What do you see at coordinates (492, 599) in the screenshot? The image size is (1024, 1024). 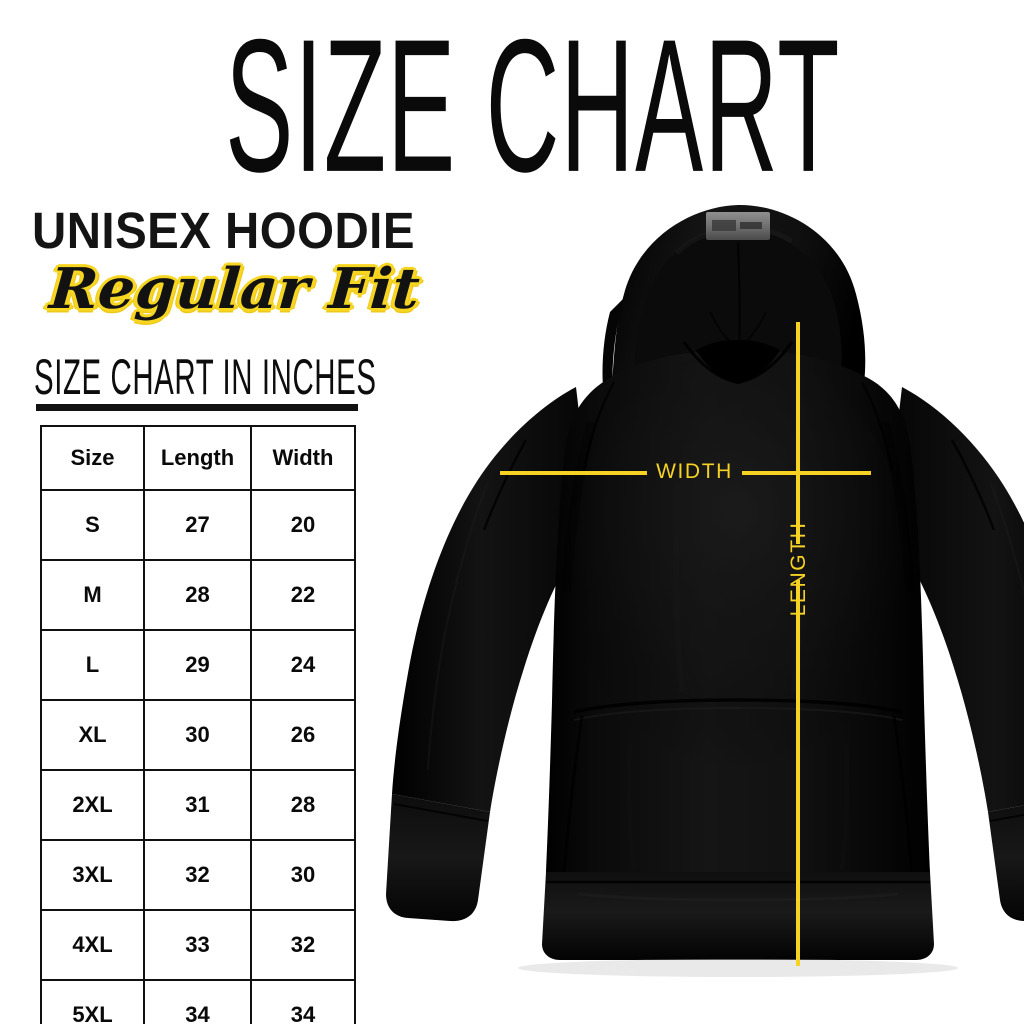 I see `sleeve-left` at bounding box center [492, 599].